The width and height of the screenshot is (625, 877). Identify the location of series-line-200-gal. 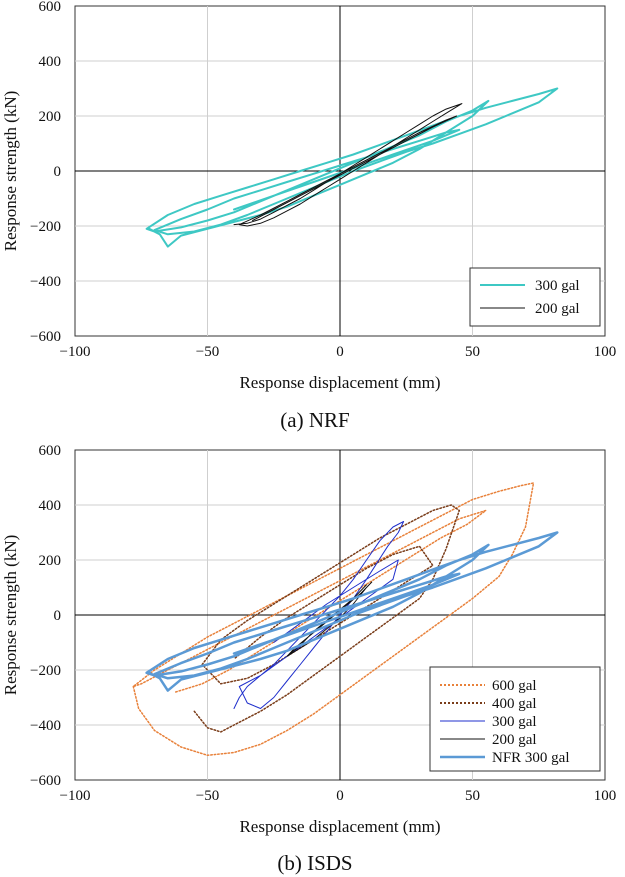
(348, 165).